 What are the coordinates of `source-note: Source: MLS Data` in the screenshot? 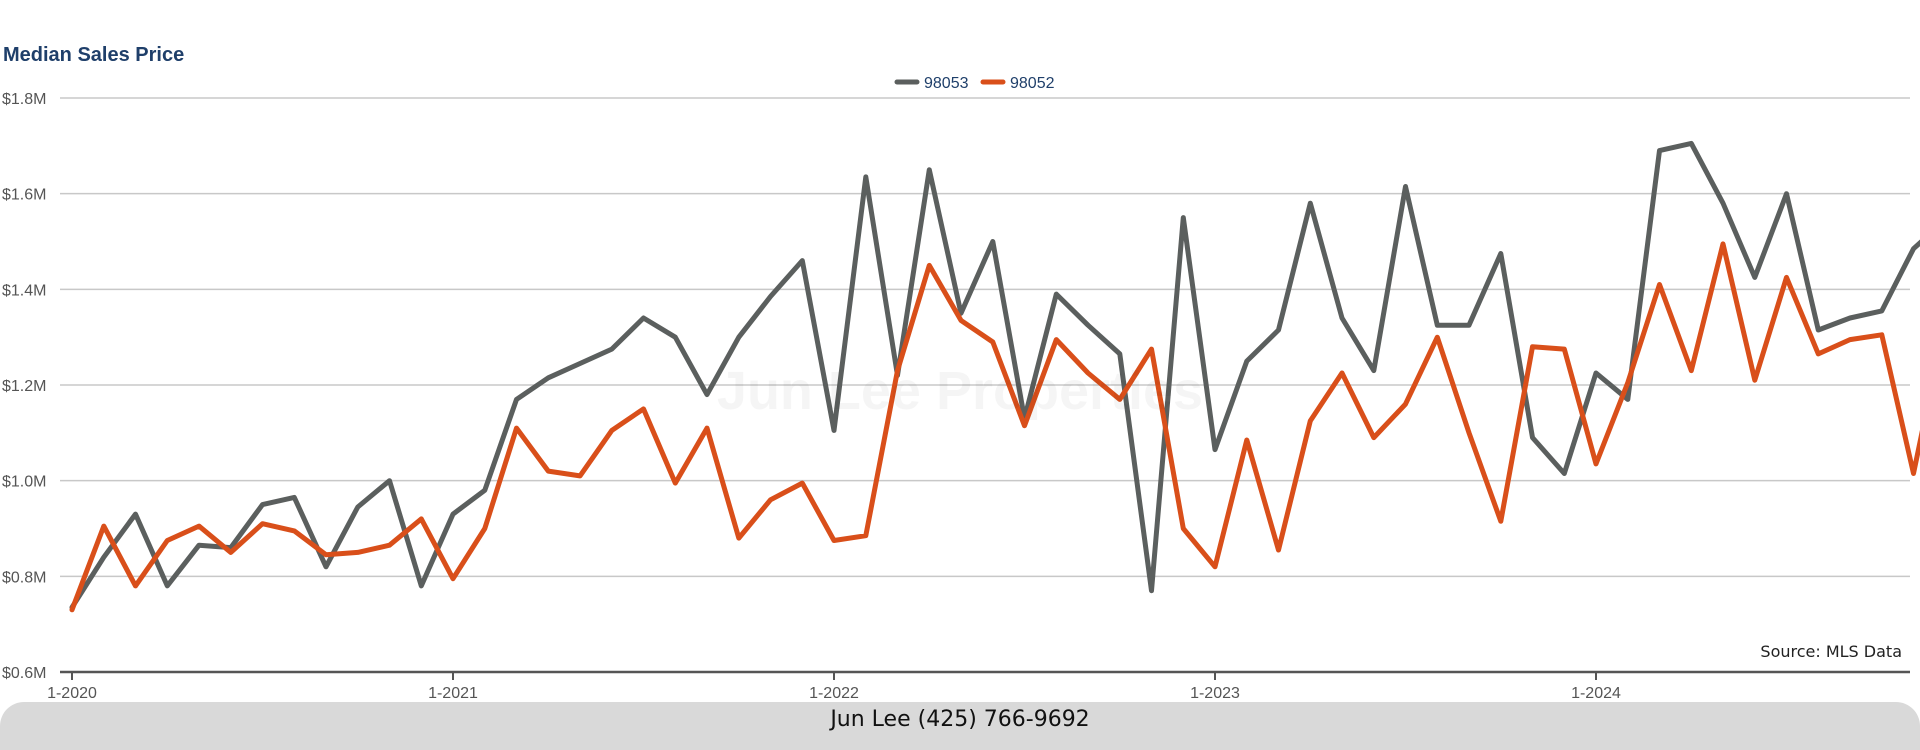 It's located at (1831, 651).